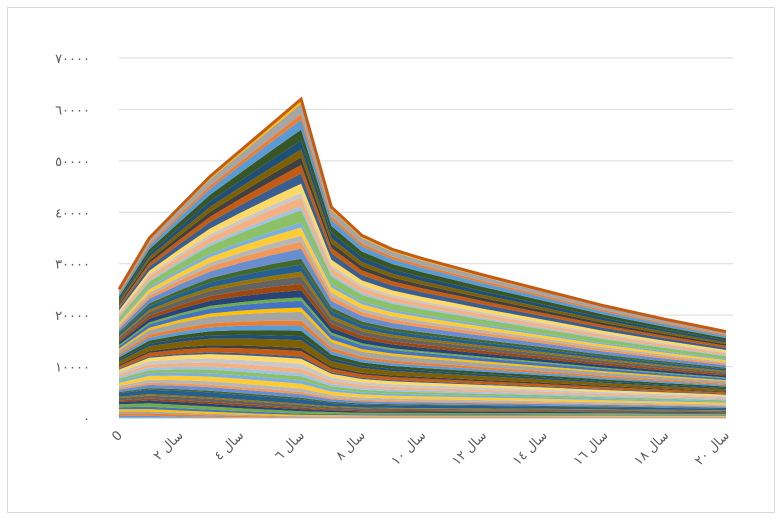  What do you see at coordinates (72, 110) in the screenshot?
I see `y-tick-label: ٦٠٠٠٠` at bounding box center [72, 110].